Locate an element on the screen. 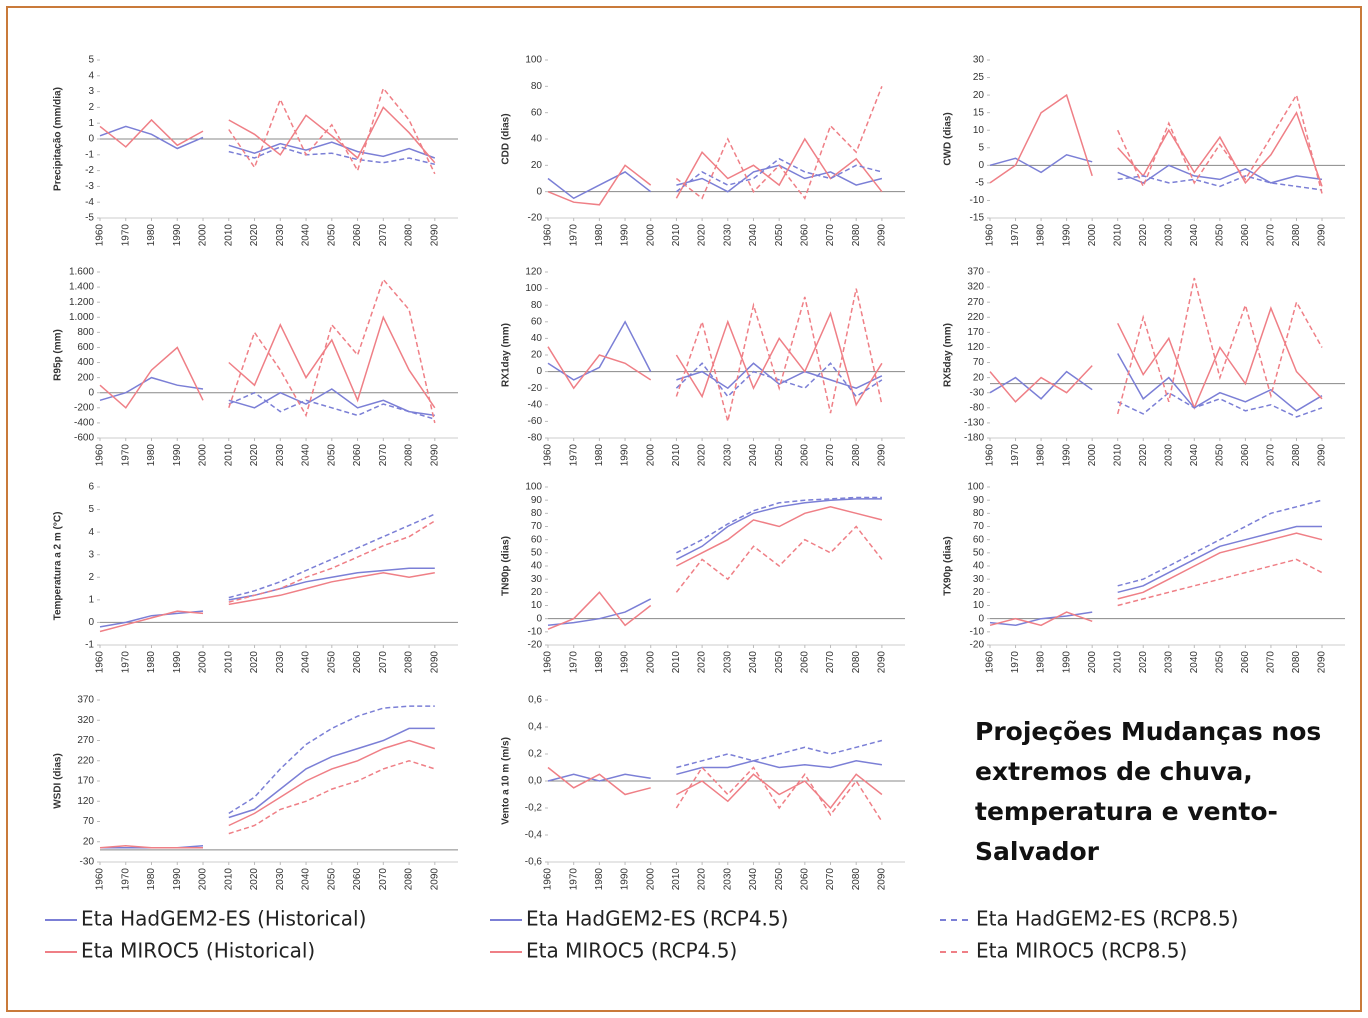 This screenshot has height=1018, width=1368. y-tick-label: -0,6 is located at coordinates (534, 862).